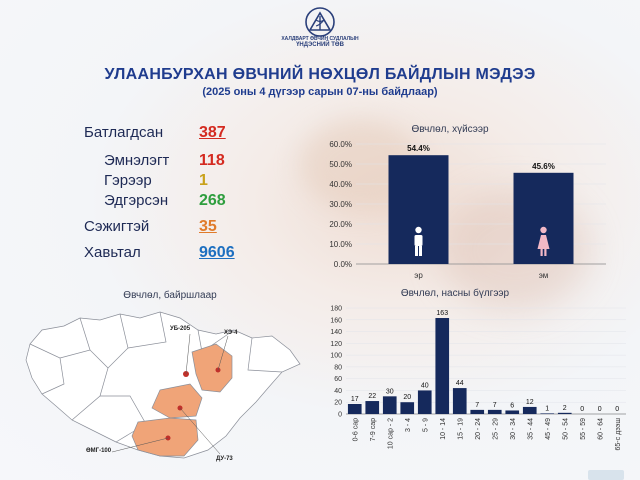 The image size is (640, 480). I want to click on age-category-label: 55 - 59, so click(583, 429).